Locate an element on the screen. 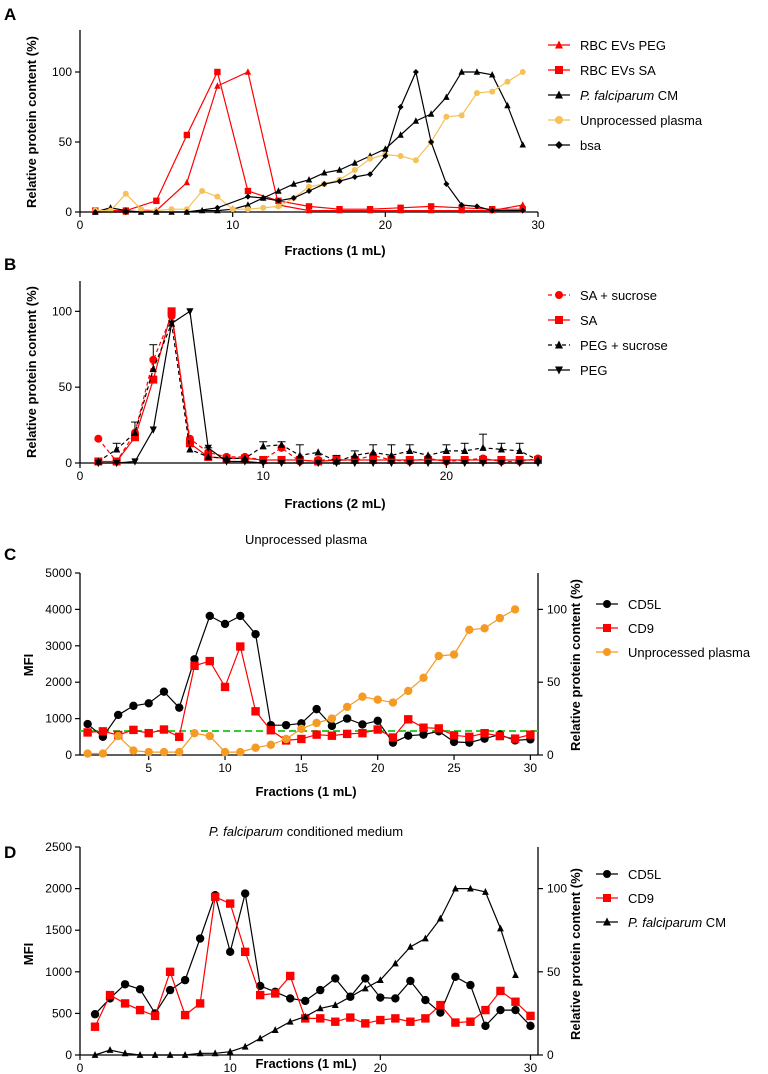 The image size is (768, 1074). panel-letter-d: D is located at coordinates (10, 852).